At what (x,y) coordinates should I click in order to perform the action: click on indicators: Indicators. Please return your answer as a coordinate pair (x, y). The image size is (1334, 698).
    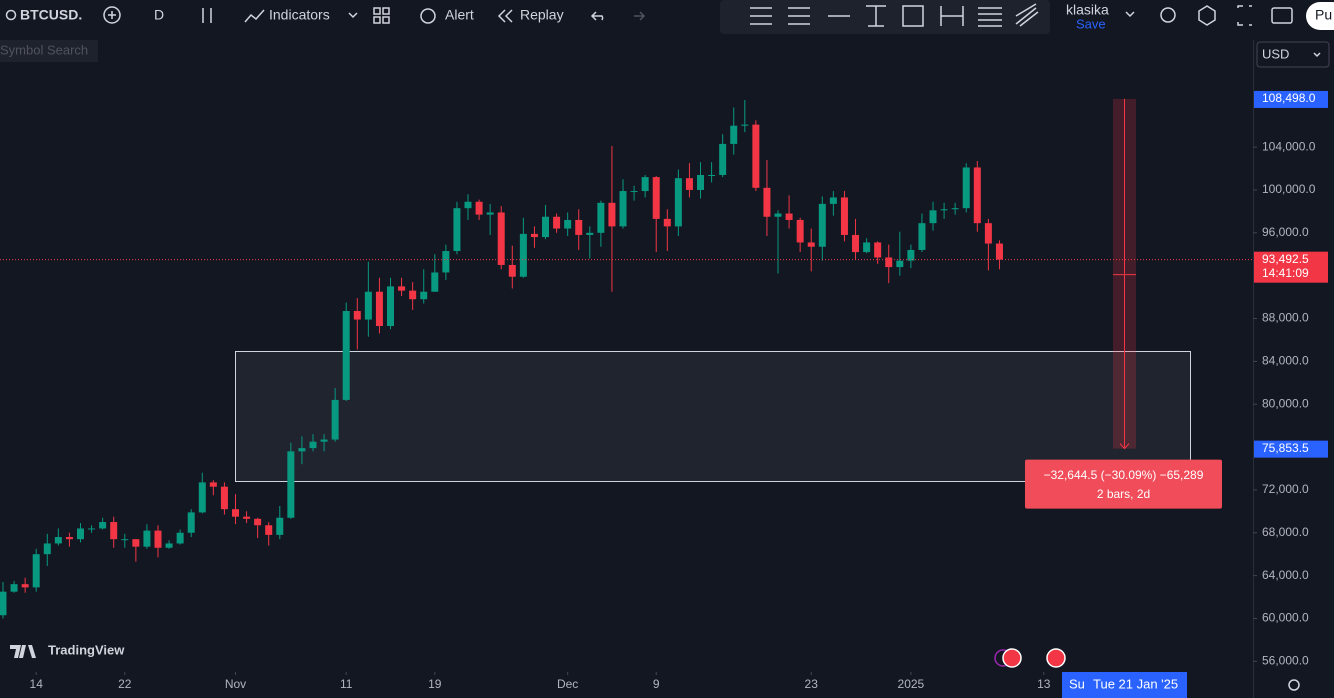
    Looking at the image, I should click on (299, 15).